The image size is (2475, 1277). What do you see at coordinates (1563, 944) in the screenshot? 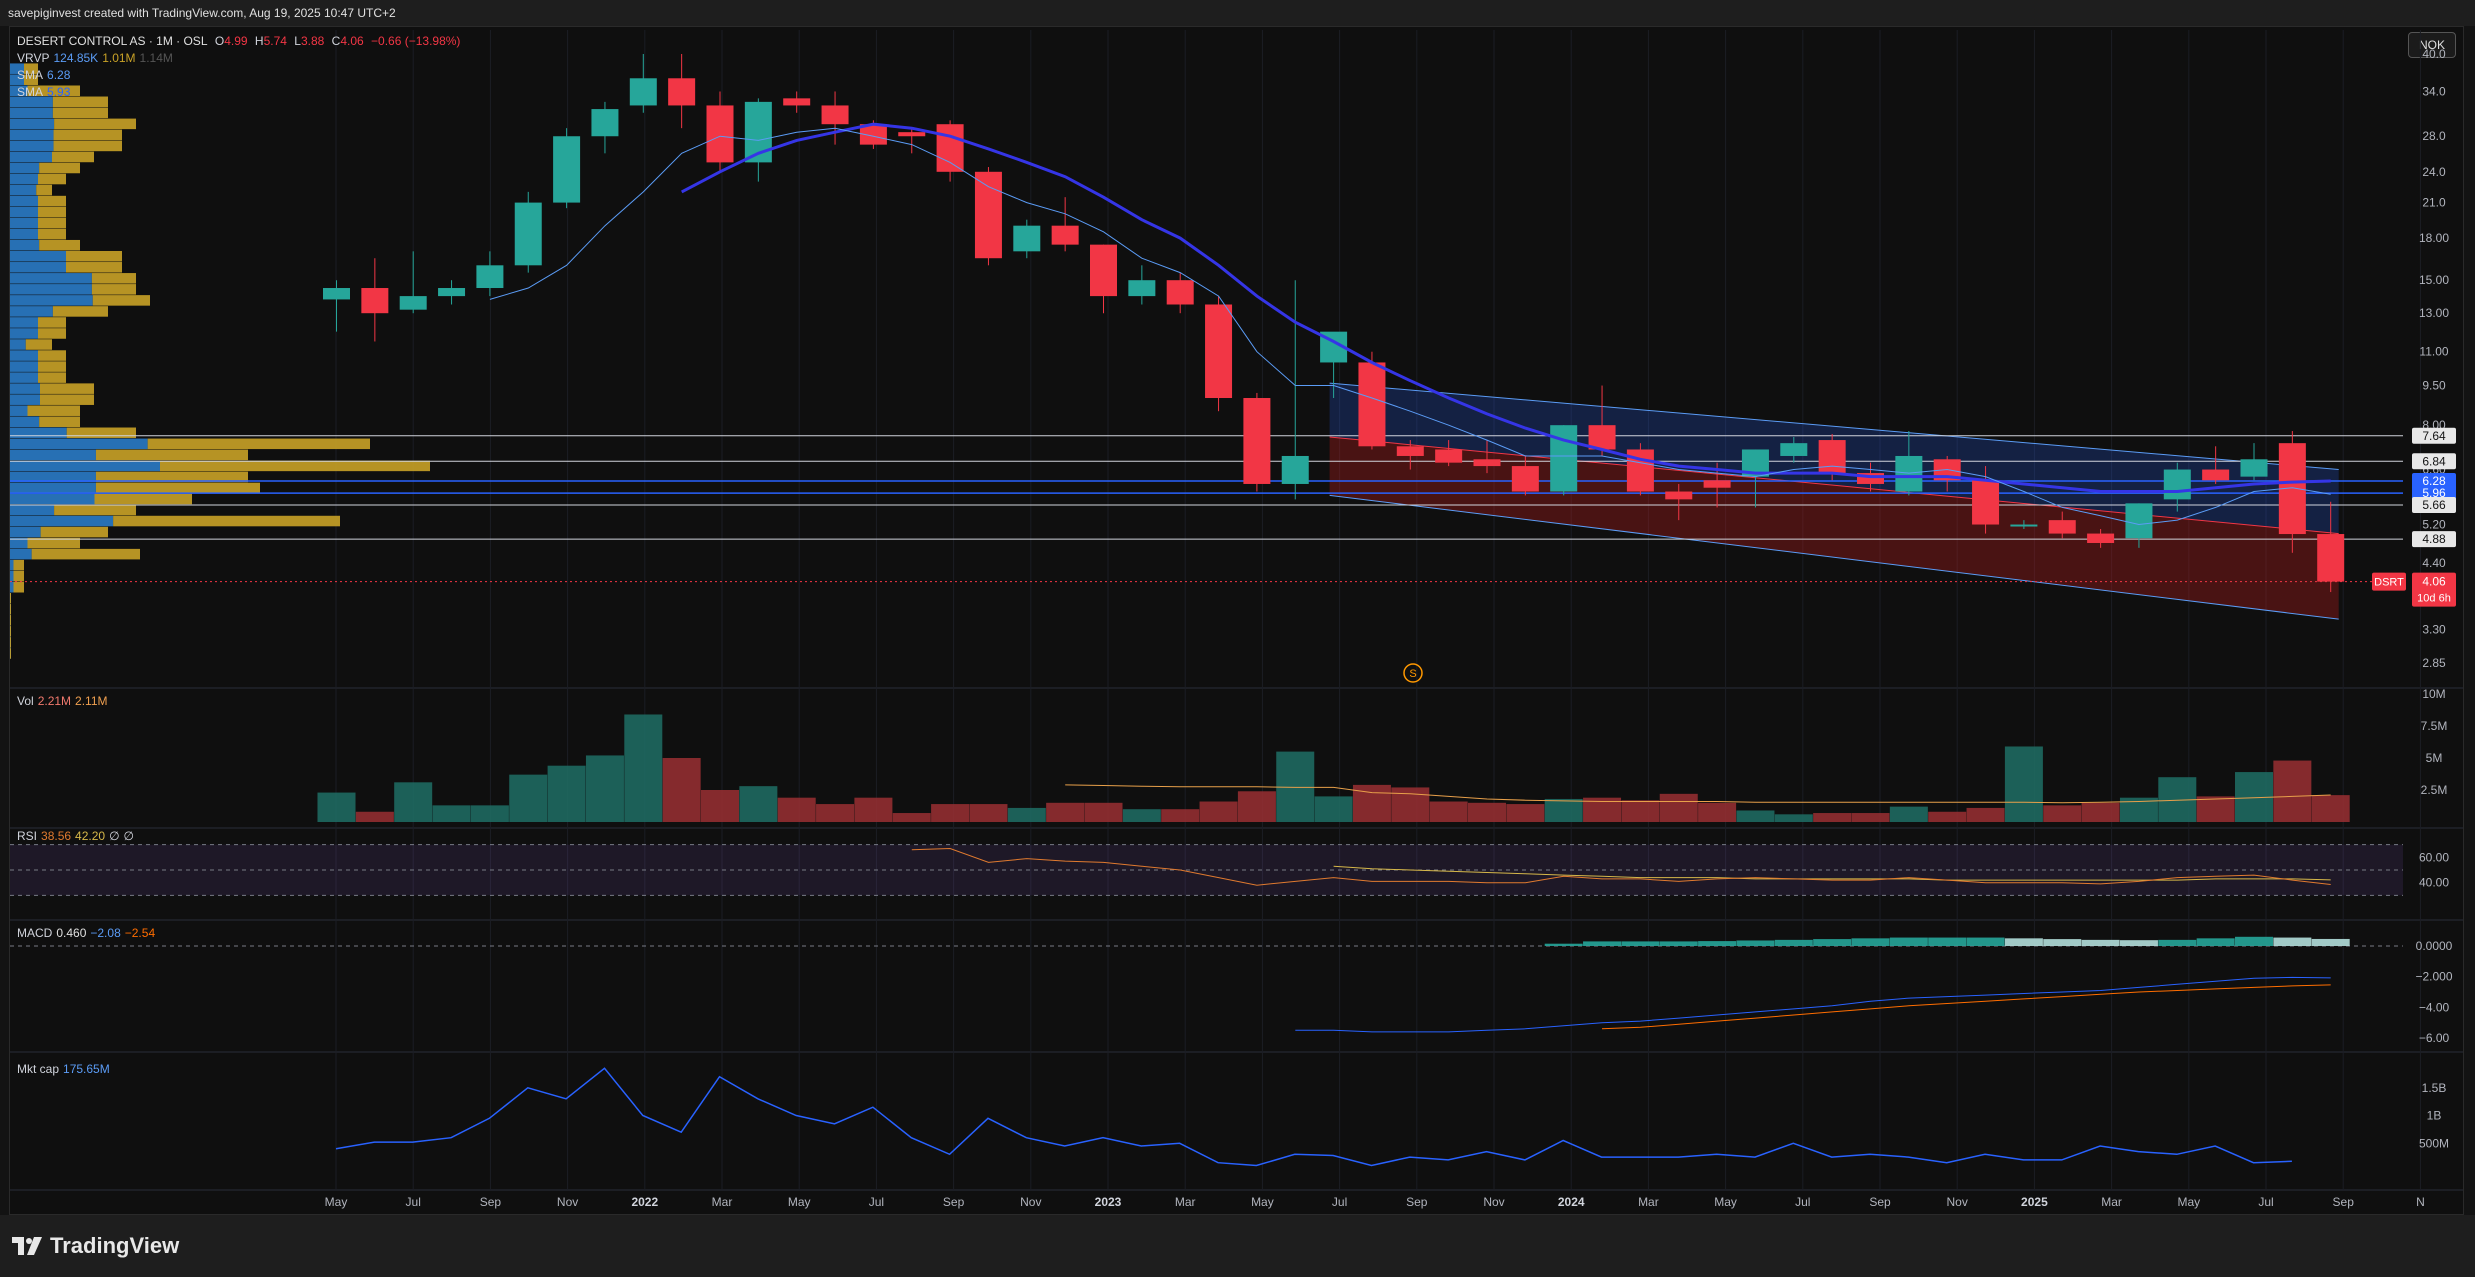
I see `macd-histogram-bar` at bounding box center [1563, 944].